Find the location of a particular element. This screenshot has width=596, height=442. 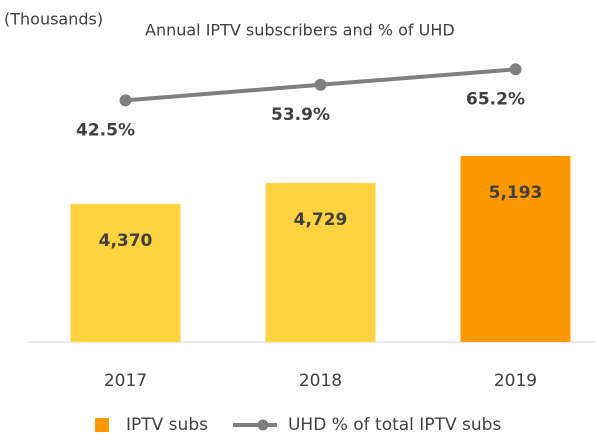

bar-value-label: 4,370 is located at coordinates (126, 241).